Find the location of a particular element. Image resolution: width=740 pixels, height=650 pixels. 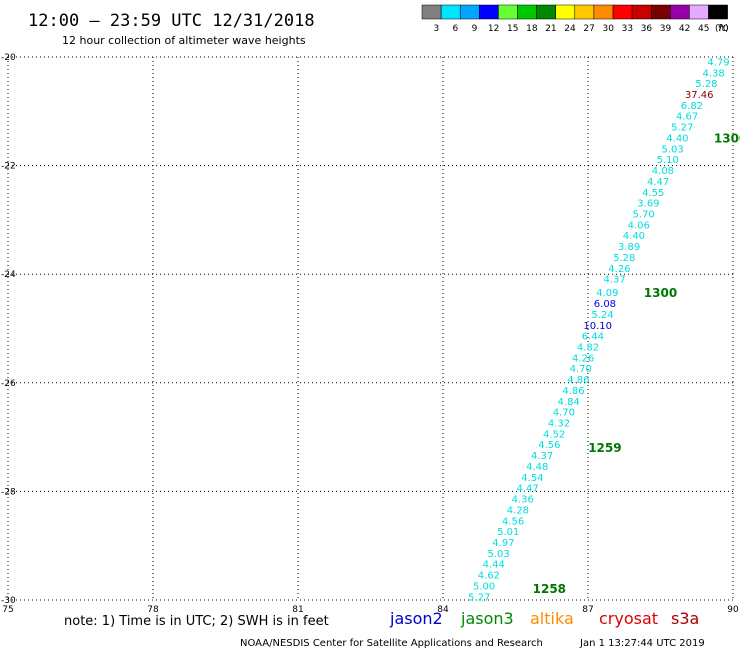

legend-tick-label: 9 is located at coordinates (475, 29).